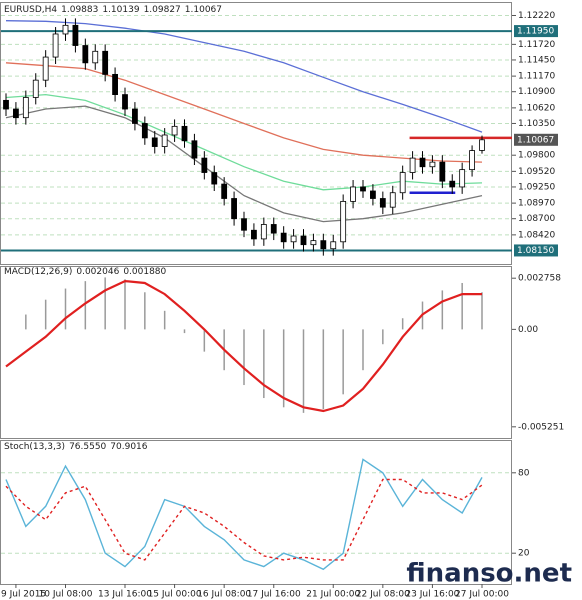 The width and height of the screenshot is (582, 600). Describe the element at coordinates (536, 60) in the screenshot. I see `y-tick-label: 1.11450` at that location.